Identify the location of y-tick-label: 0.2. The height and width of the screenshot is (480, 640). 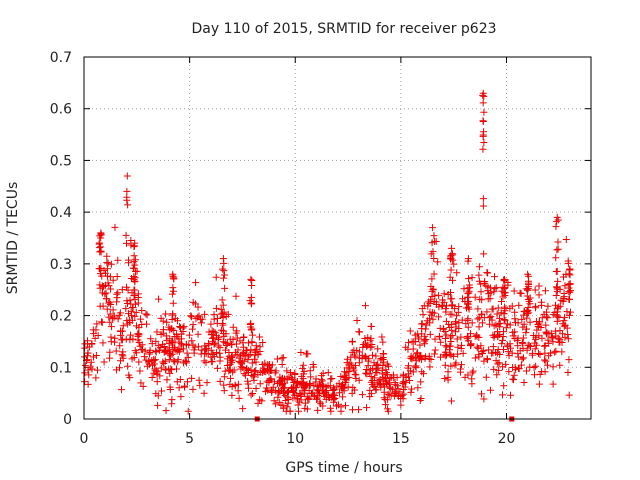
(61, 317).